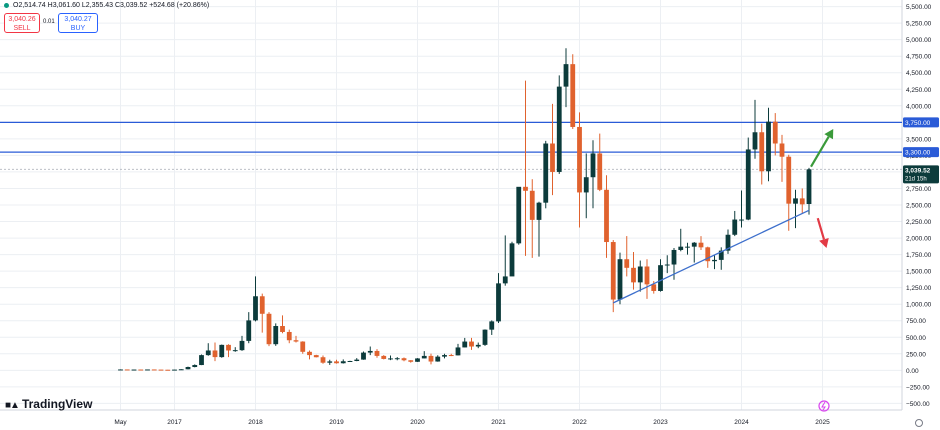  Describe the element at coordinates (12, 405) in the screenshot. I see `tradingview-icon: ■▲` at that location.